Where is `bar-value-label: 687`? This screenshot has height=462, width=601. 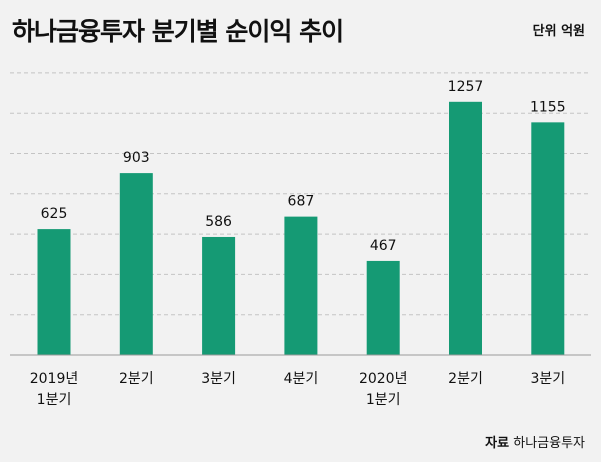
bar-value-label: 687 is located at coordinates (301, 202).